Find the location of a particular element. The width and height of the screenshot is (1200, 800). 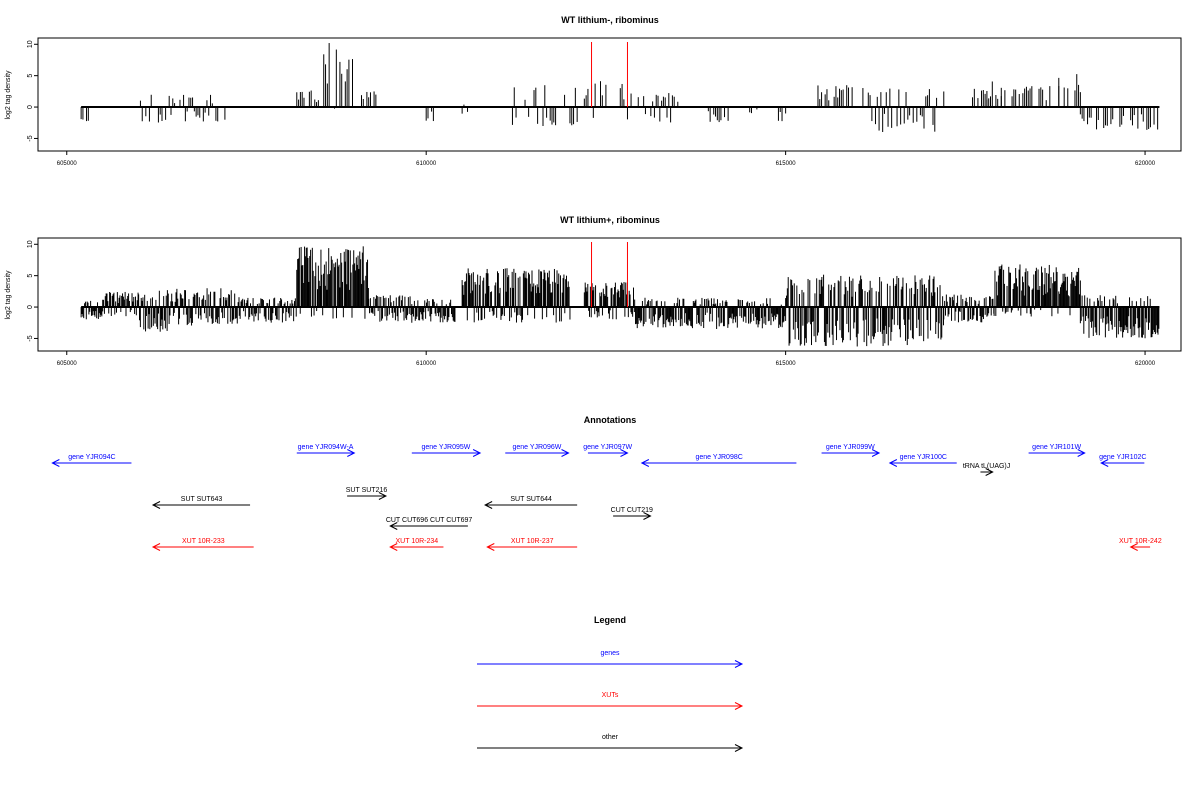

feature-label: XUT 10R-242 is located at coordinates (1140, 541).